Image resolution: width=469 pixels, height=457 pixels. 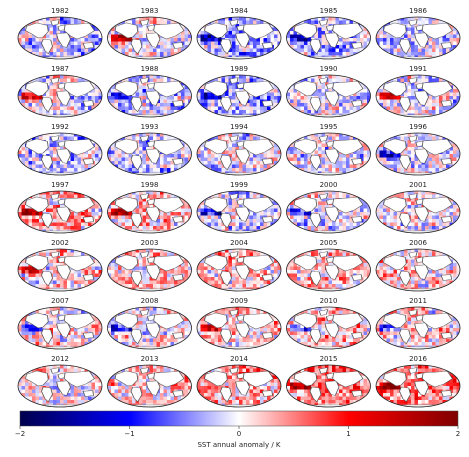 What do you see at coordinates (418, 69) in the screenshot?
I see `map-title-1991: 1991` at bounding box center [418, 69].